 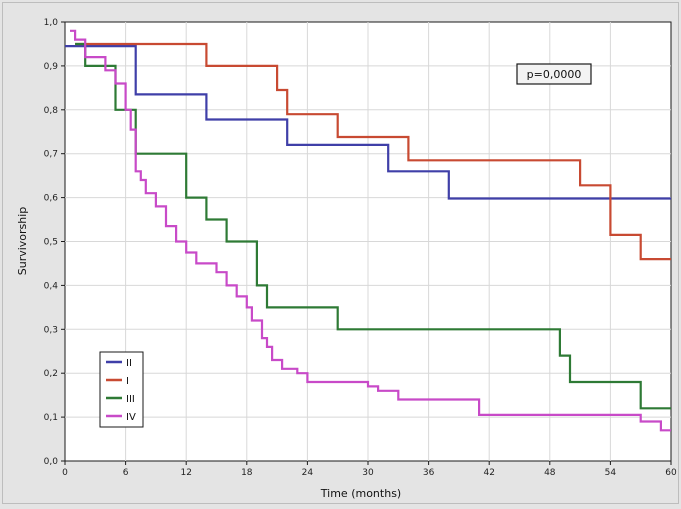 I want to click on x-tick-label: 6, so click(x=126, y=473).